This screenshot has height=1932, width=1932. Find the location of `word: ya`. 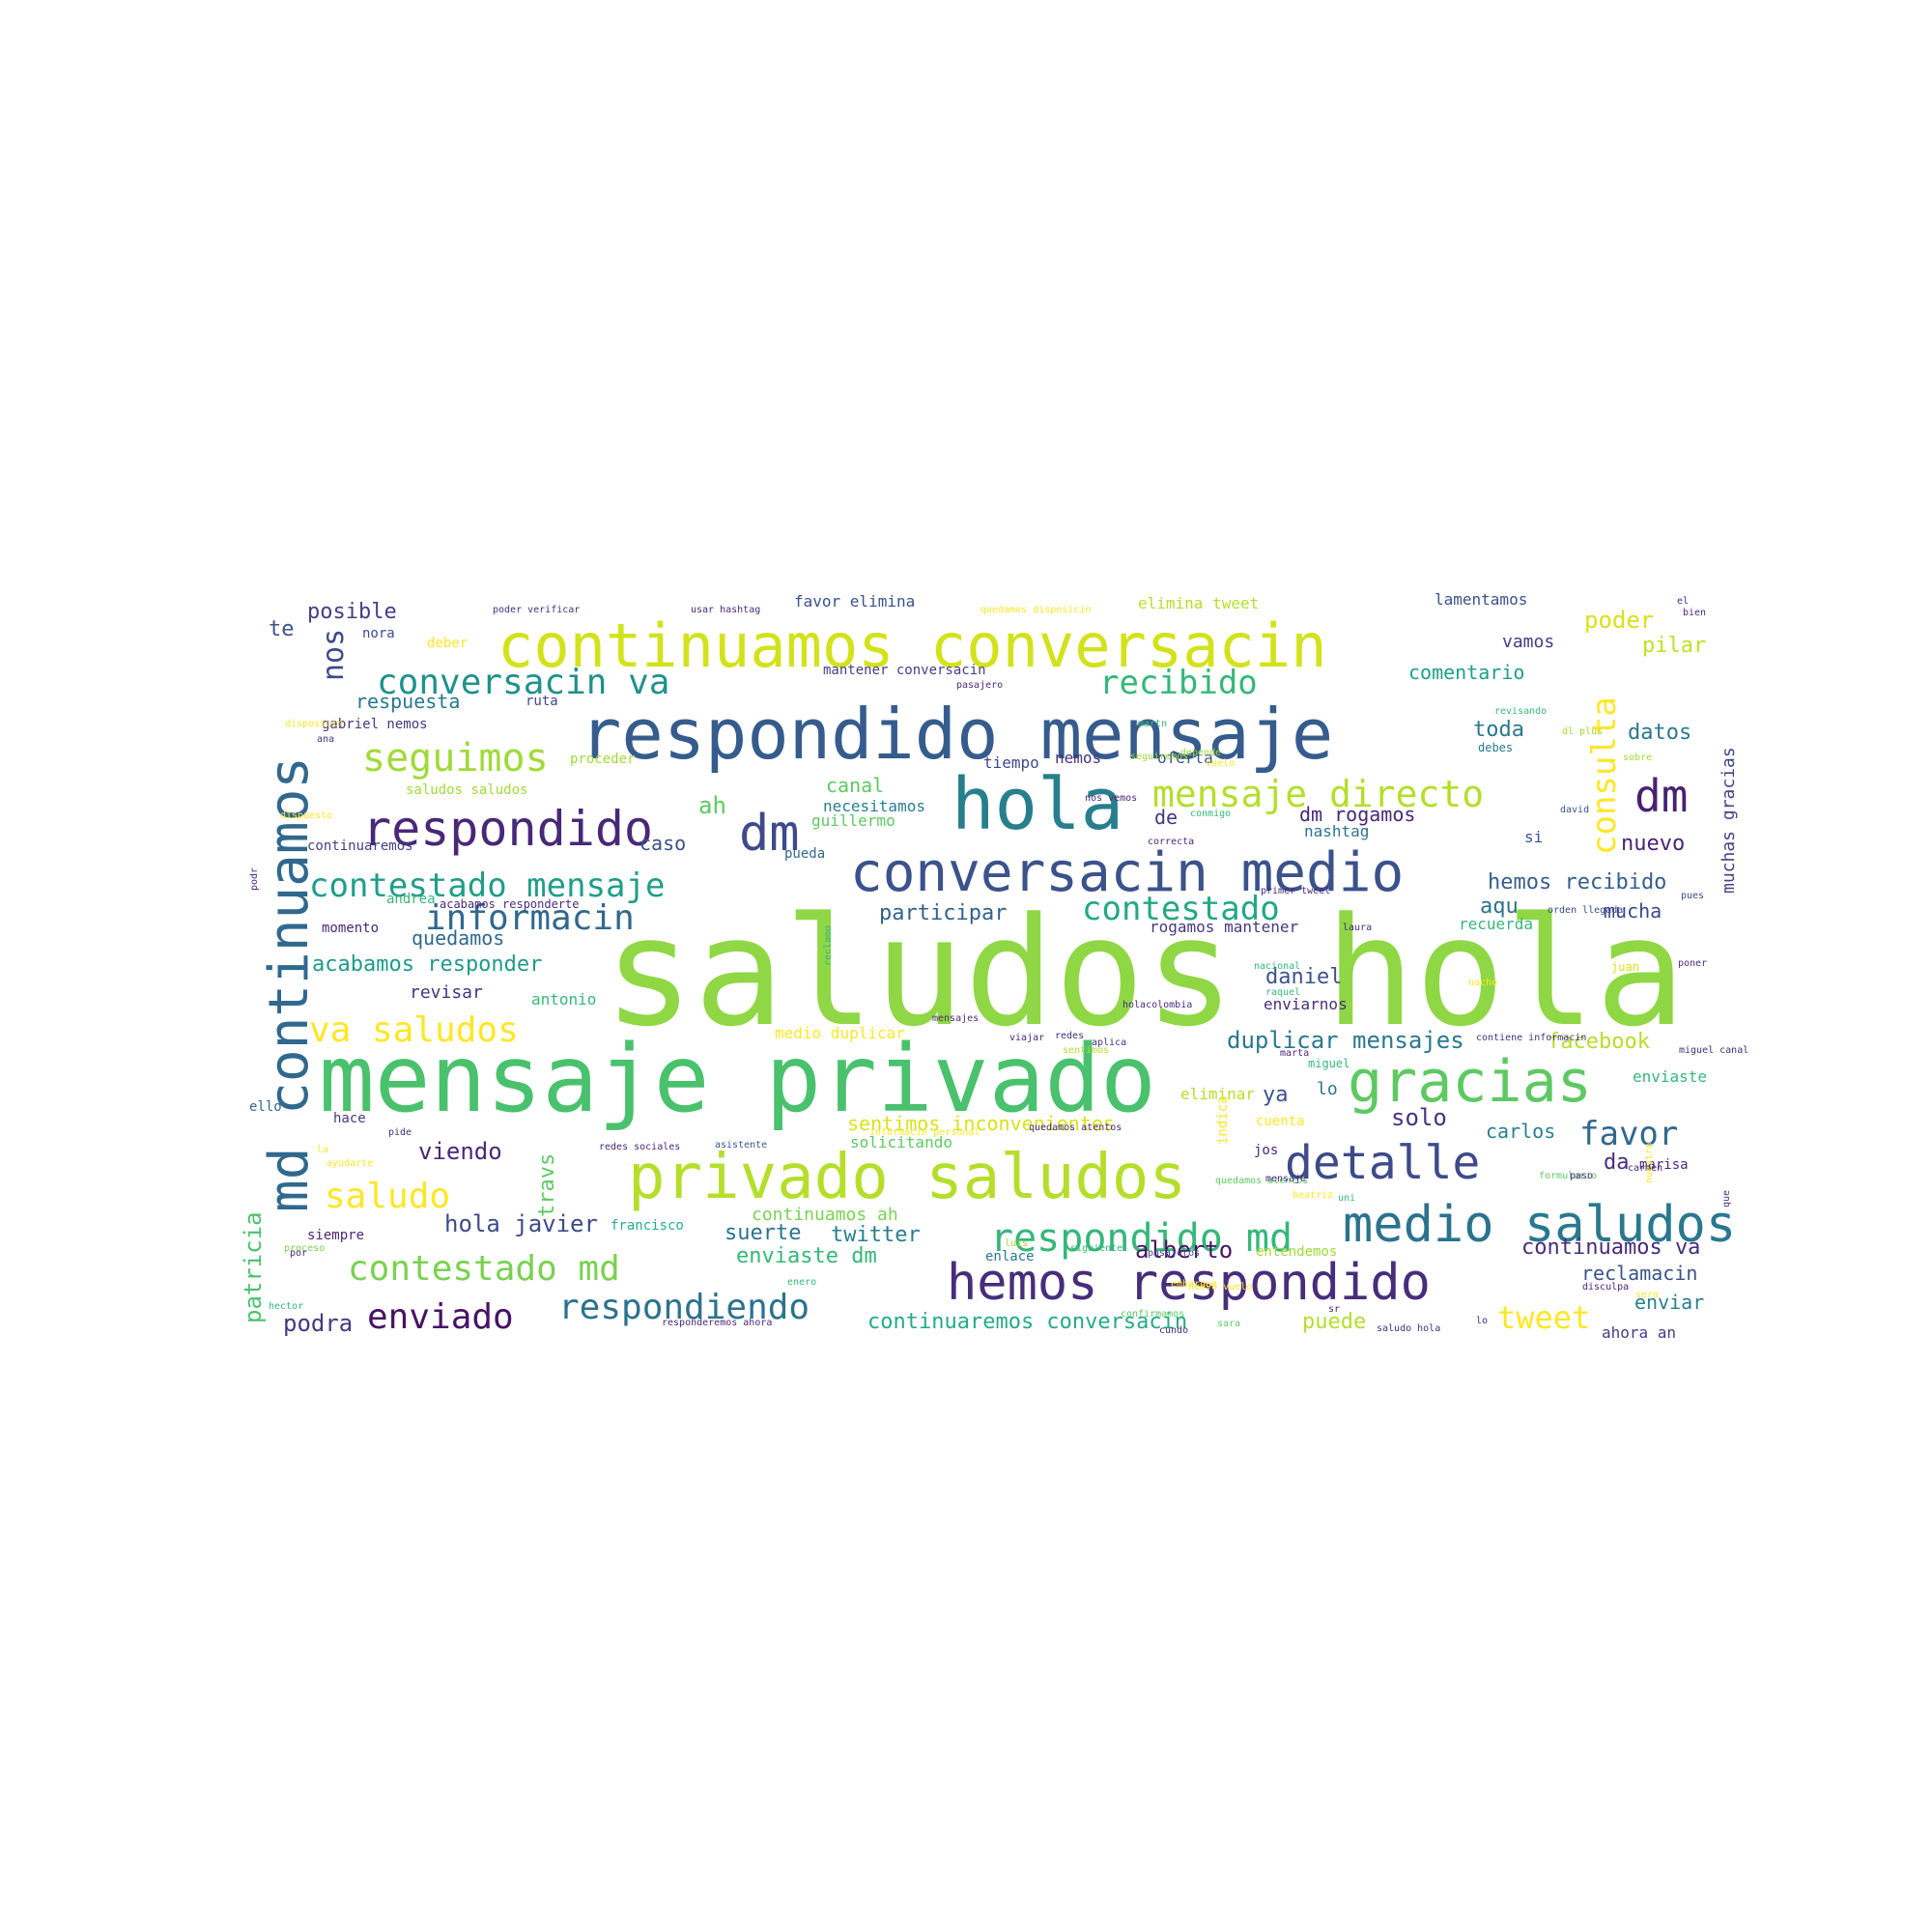

word: ya is located at coordinates (1276, 1095).